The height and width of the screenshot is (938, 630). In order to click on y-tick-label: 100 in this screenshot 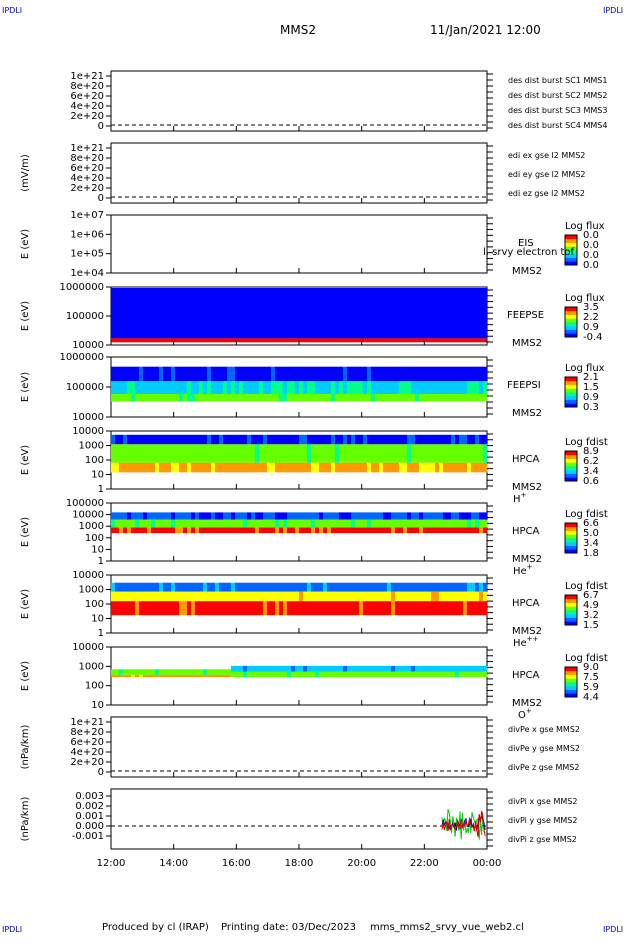, I will do `click(94, 686)`.